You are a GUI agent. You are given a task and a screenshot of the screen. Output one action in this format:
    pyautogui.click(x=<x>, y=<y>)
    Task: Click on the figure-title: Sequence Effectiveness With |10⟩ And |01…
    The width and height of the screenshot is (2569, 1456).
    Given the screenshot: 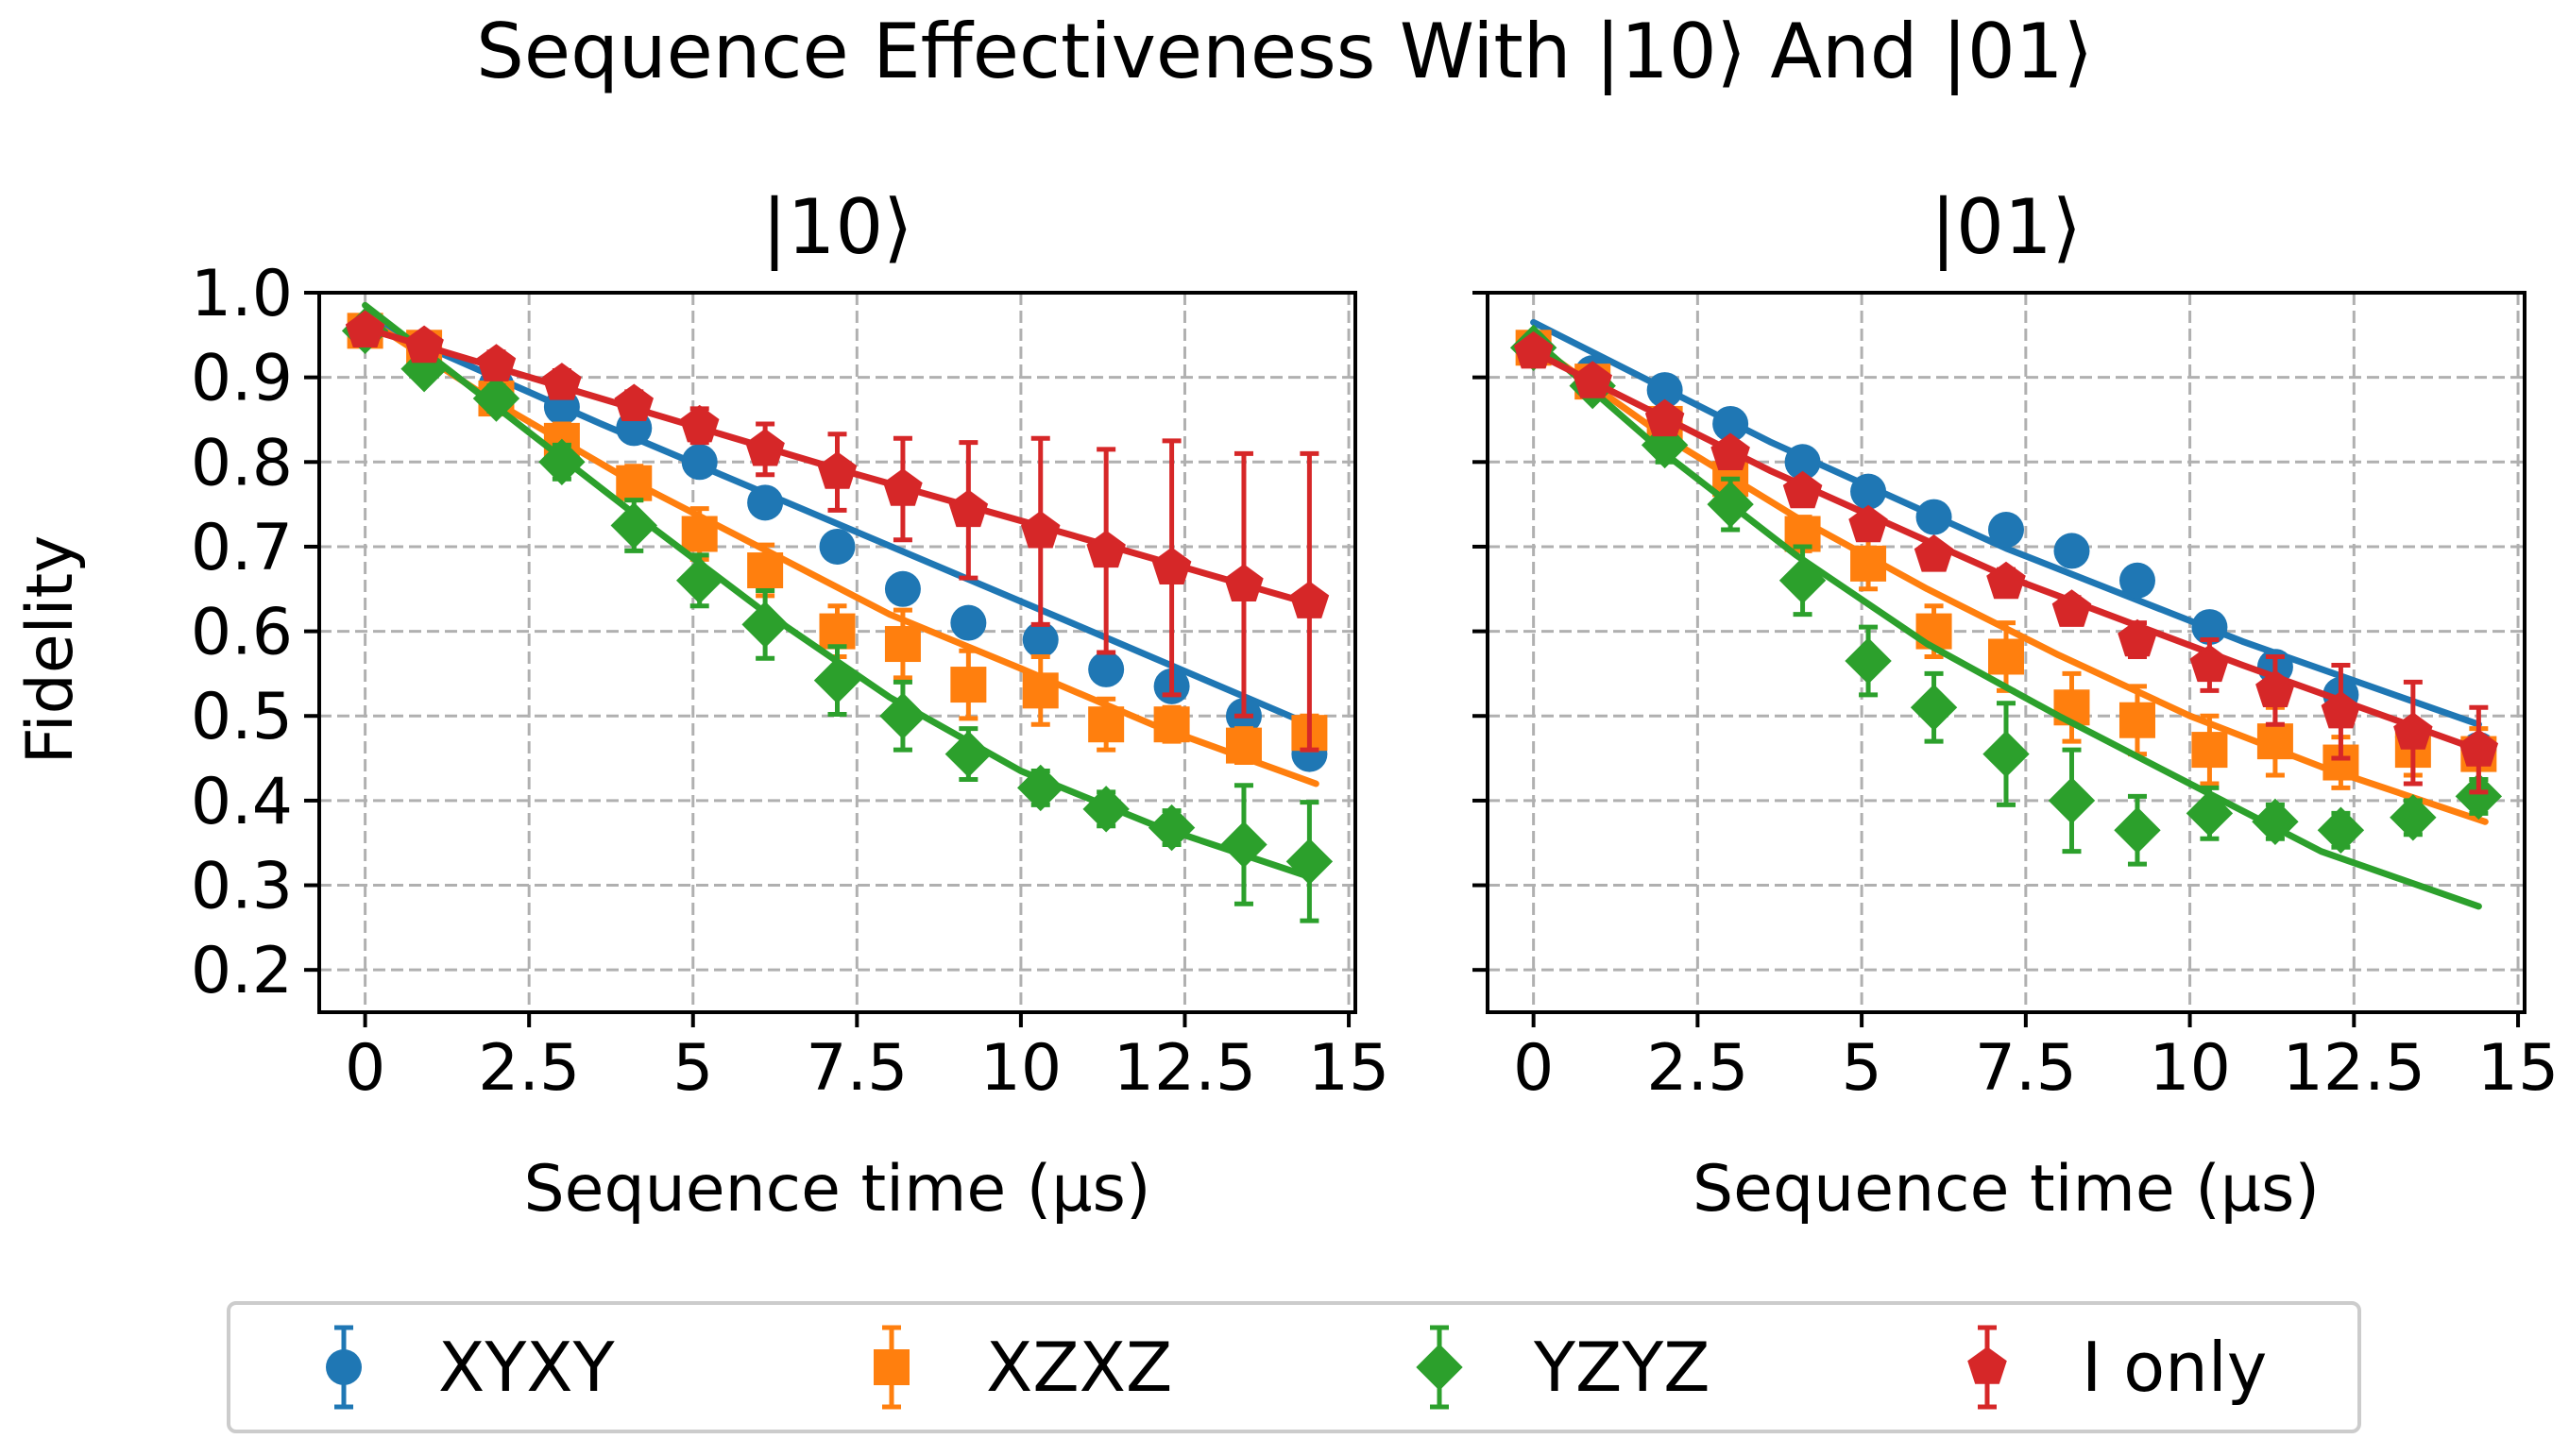 What is the action you would take?
    pyautogui.click(x=1284, y=52)
    